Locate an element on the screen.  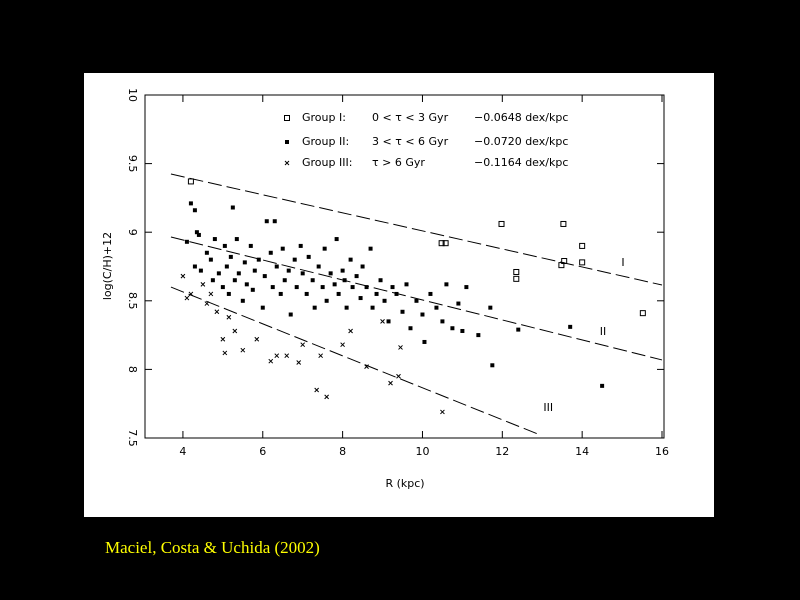
x-axis-label: R (kpc) is located at coordinates (404, 483).